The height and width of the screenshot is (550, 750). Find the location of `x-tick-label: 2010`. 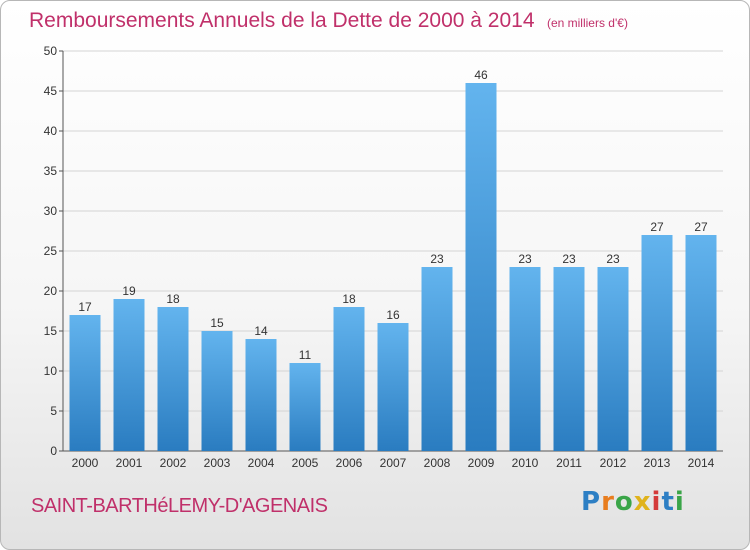

x-tick-label: 2010 is located at coordinates (525, 463).